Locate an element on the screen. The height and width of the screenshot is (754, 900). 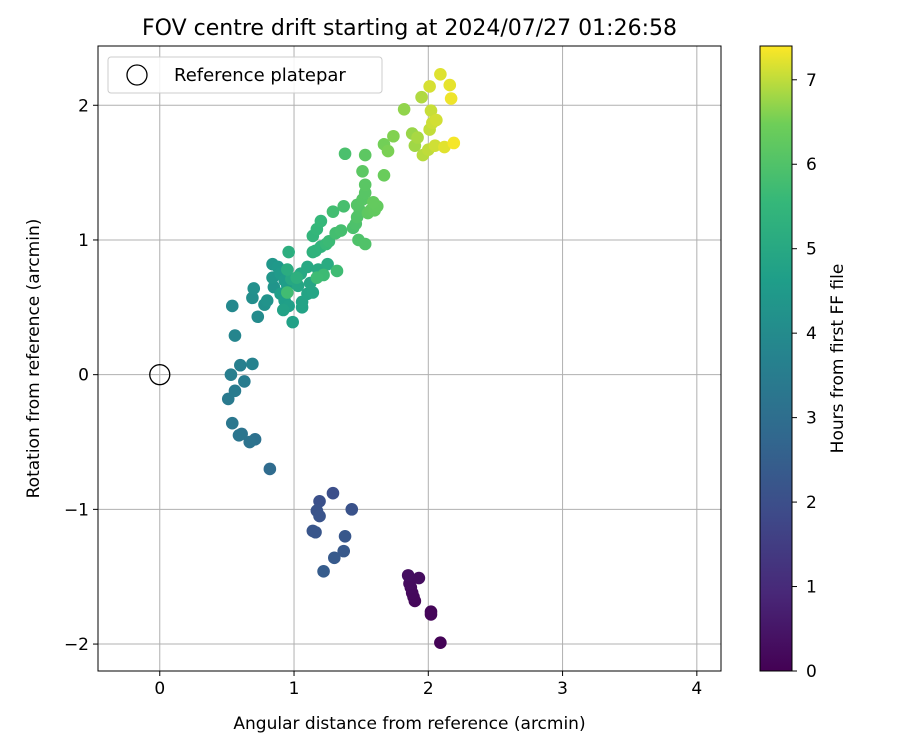
y-tick-label: −2 is located at coordinates (76, 645).